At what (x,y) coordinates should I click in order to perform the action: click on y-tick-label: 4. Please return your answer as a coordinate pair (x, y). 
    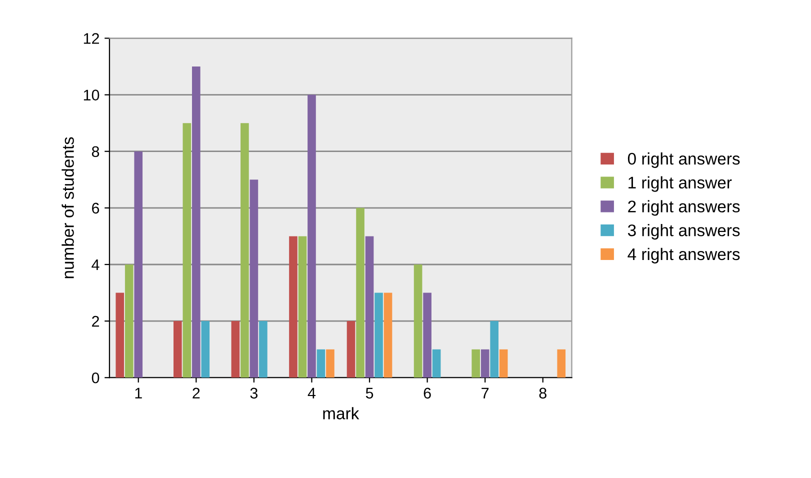
    Looking at the image, I should click on (96, 265).